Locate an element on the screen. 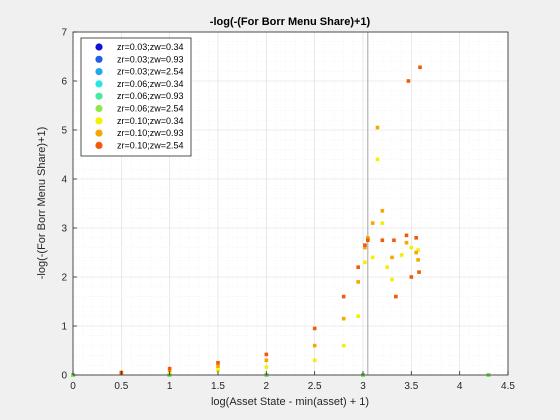 This screenshot has width=560, height=420. legend-entry: zr=0.03;zw=2.54 is located at coordinates (150, 72).